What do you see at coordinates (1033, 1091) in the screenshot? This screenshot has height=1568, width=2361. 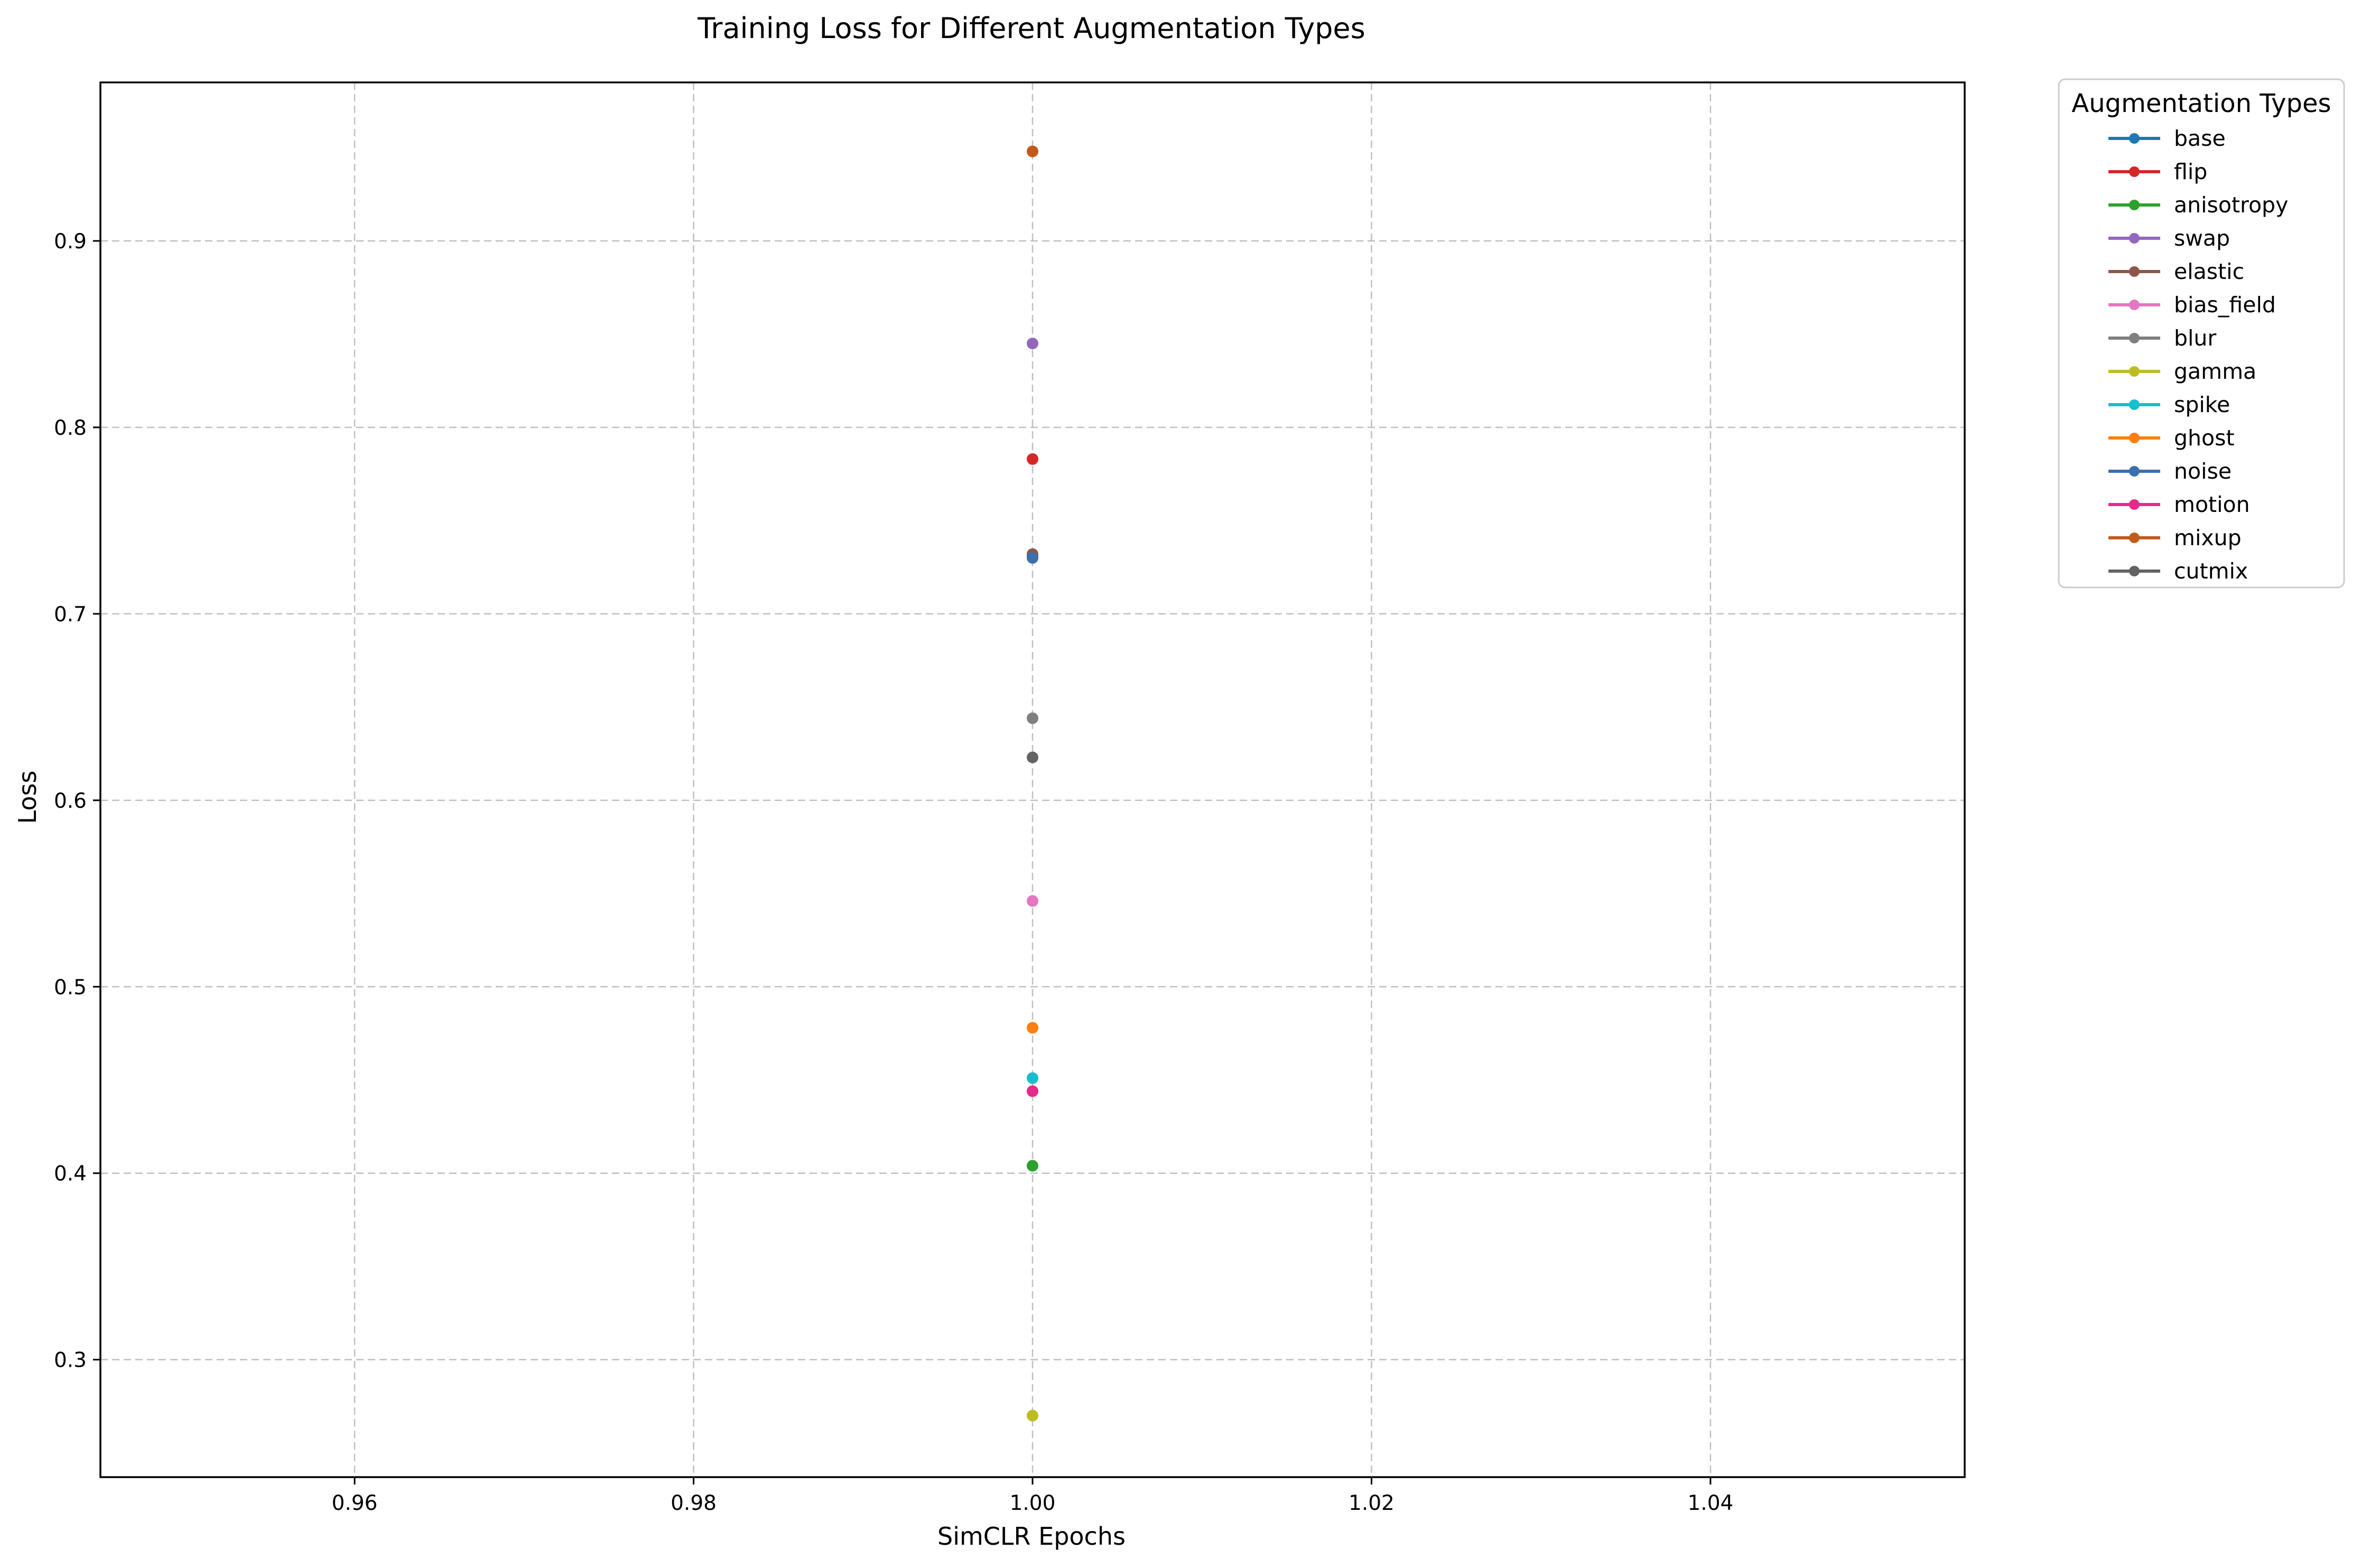 I see `data-point-motion` at bounding box center [1033, 1091].